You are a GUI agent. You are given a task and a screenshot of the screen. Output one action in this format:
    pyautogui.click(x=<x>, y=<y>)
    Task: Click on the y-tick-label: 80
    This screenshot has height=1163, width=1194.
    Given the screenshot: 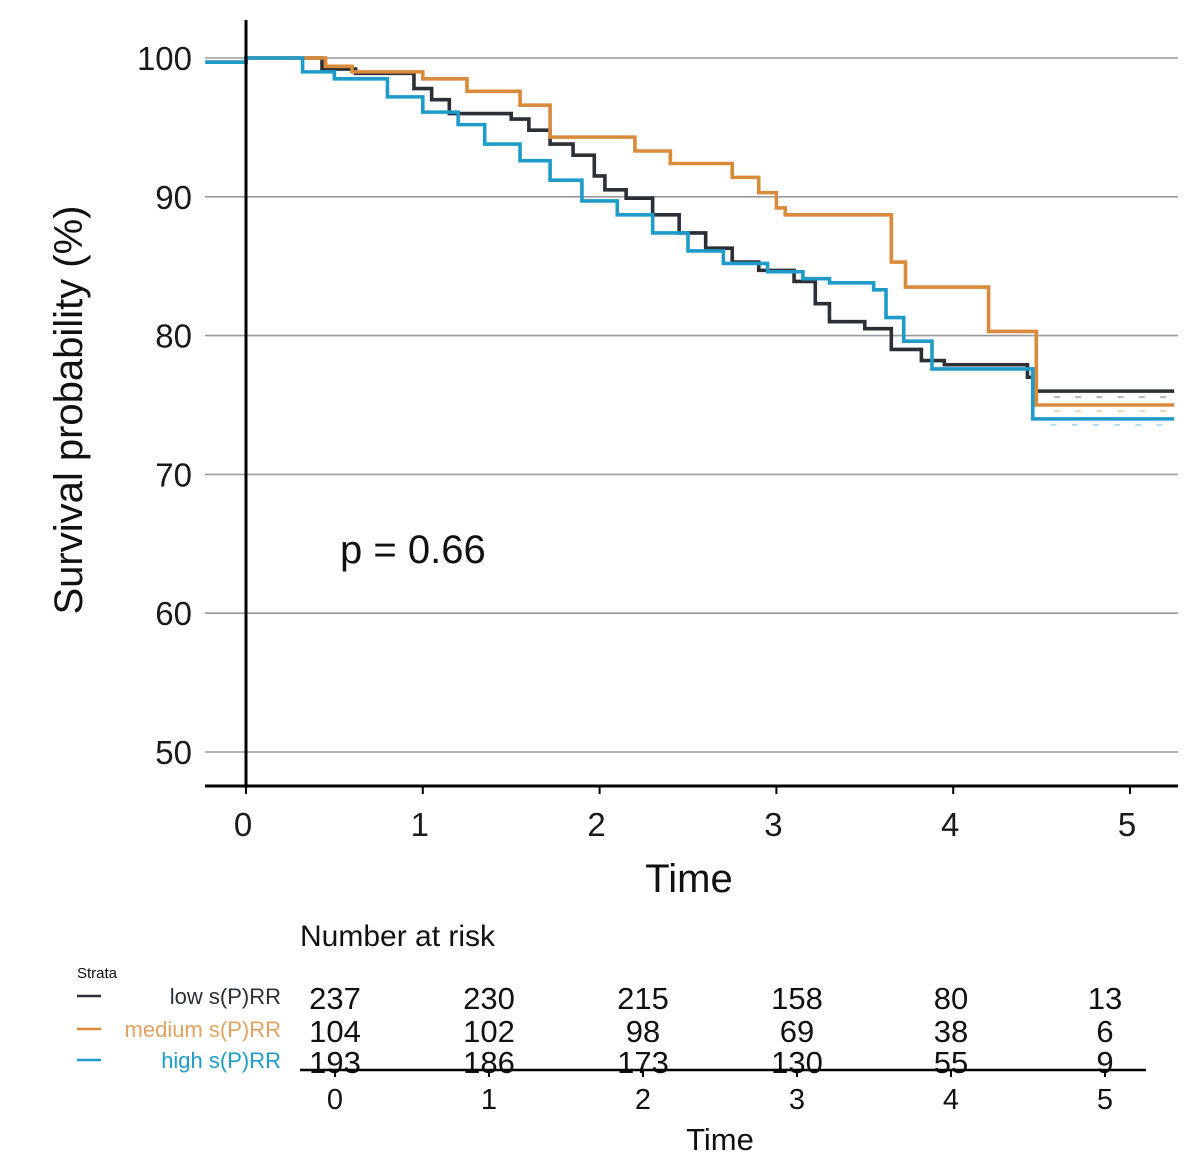 What is the action you would take?
    pyautogui.click(x=173, y=336)
    